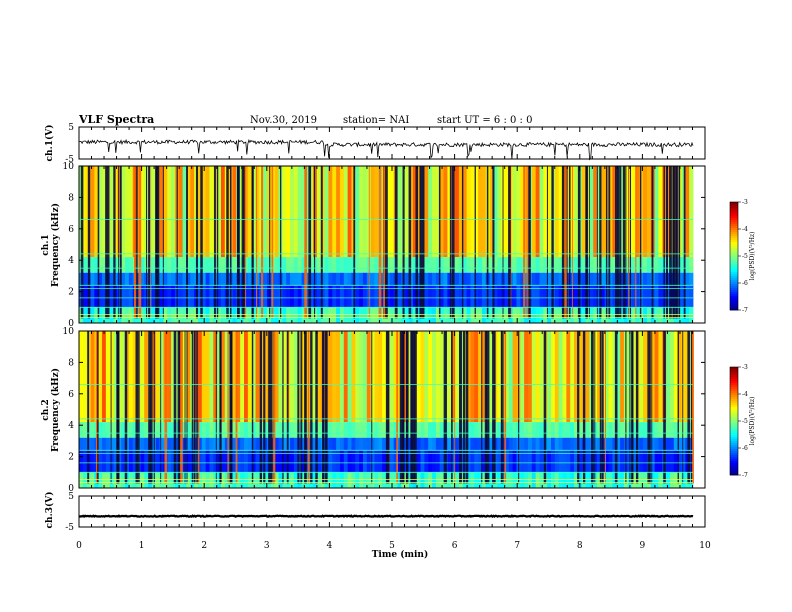 The height and width of the screenshot is (612, 792). What do you see at coordinates (46, 409) in the screenshot?
I see `ch2-frequency-ylabel-line1: ch.2` at bounding box center [46, 409].